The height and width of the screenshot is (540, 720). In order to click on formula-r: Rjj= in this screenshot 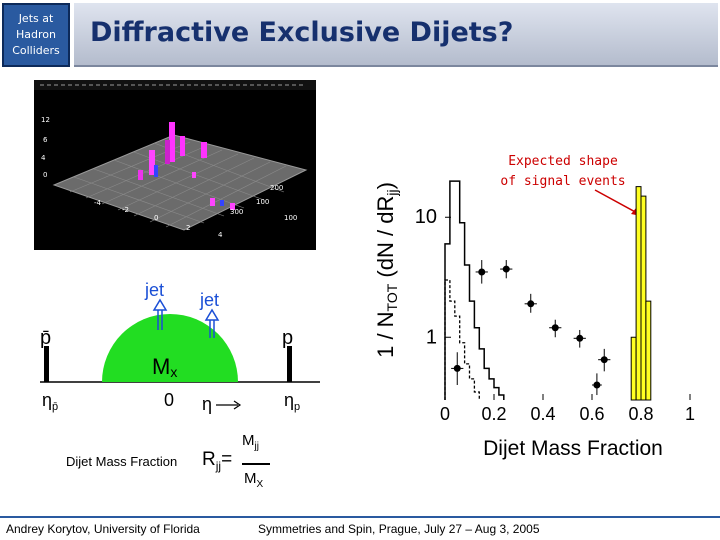, I will do `click(217, 461)`.